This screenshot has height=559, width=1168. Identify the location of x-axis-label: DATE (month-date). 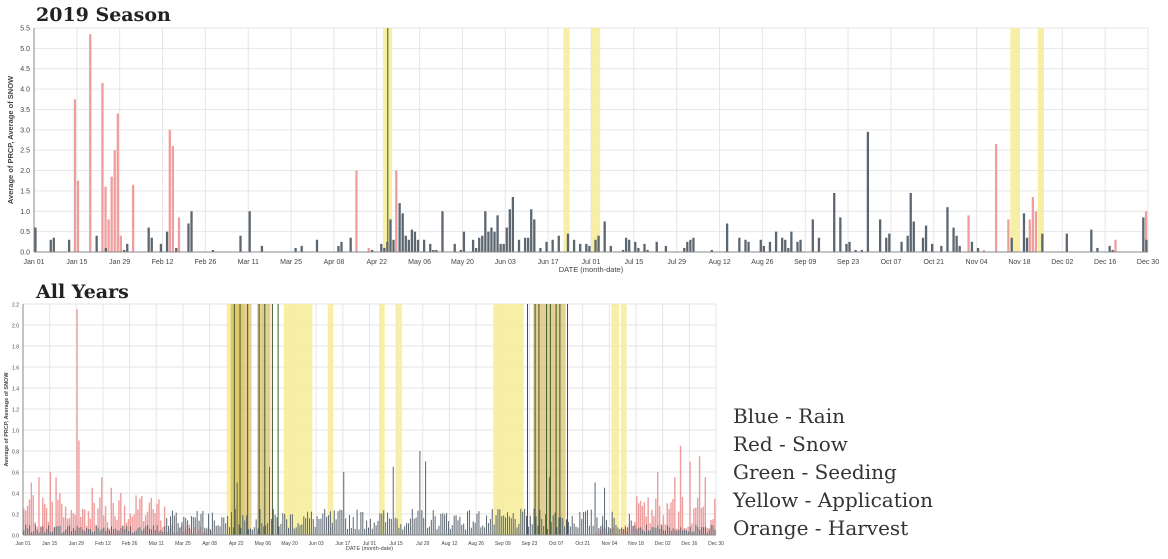
(591, 269).